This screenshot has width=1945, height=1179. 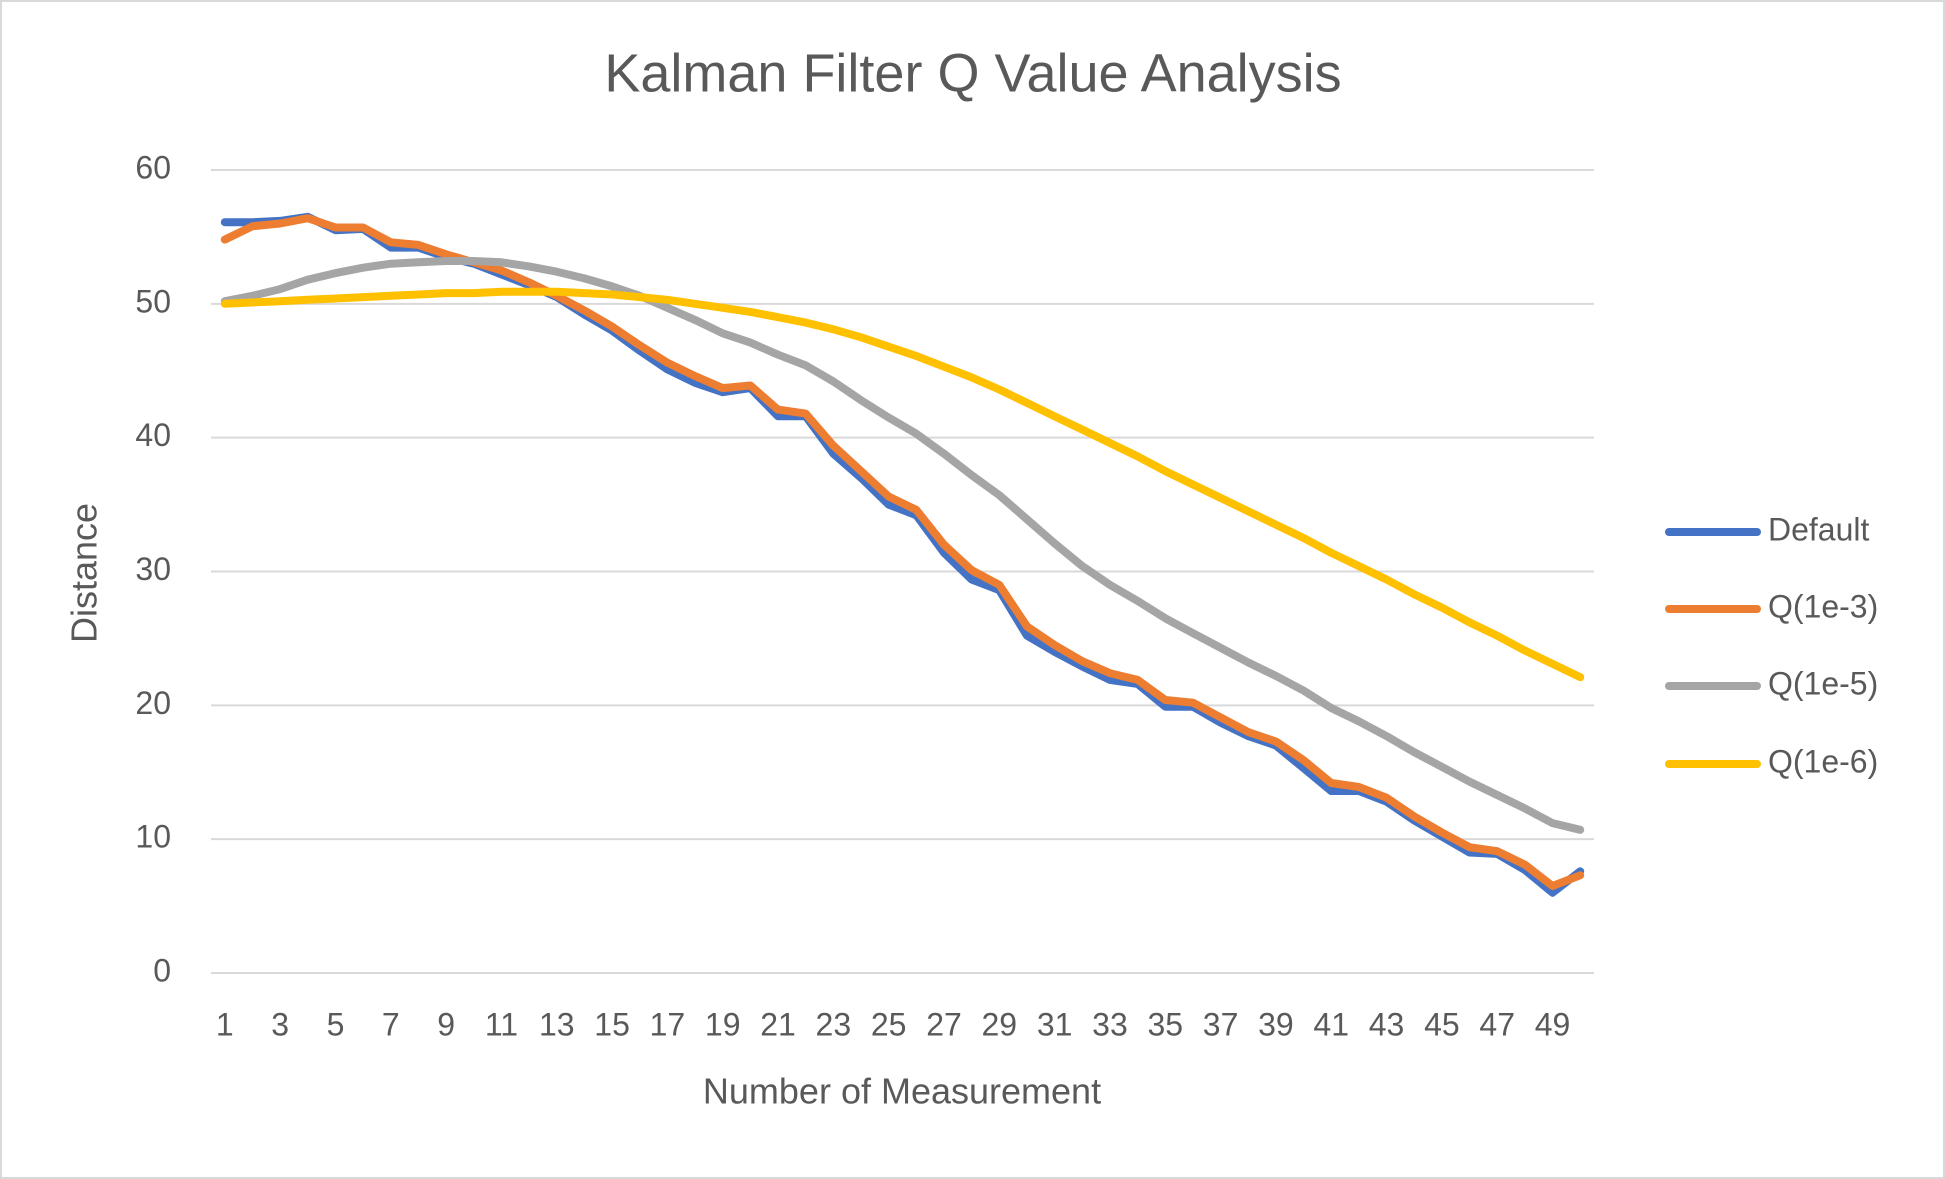 I want to click on x-tick-label: 21, so click(x=778, y=1024).